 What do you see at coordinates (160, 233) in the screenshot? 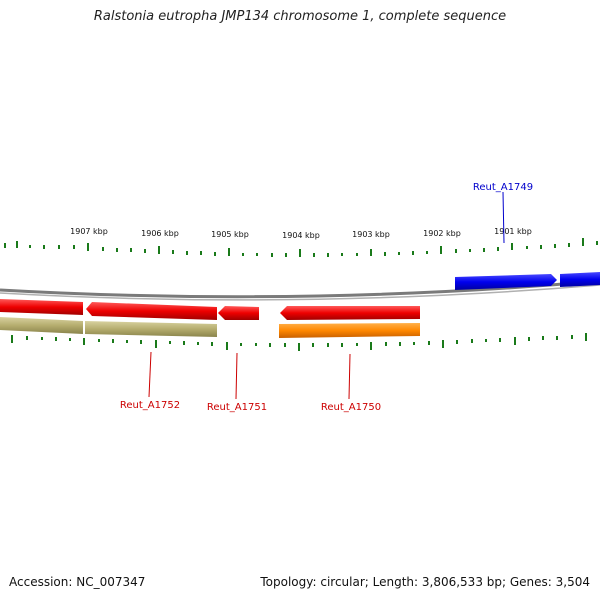
I see `scale-label-1906: 1906 kbp` at bounding box center [160, 233].